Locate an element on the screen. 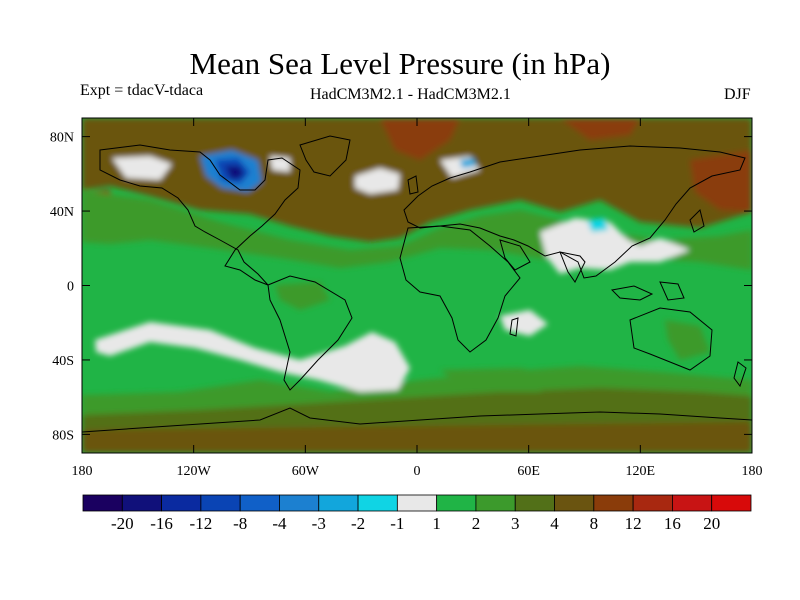 Image resolution: width=800 pixels, height=600 pixels. lon-tick-label: 0 is located at coordinates (417, 471).